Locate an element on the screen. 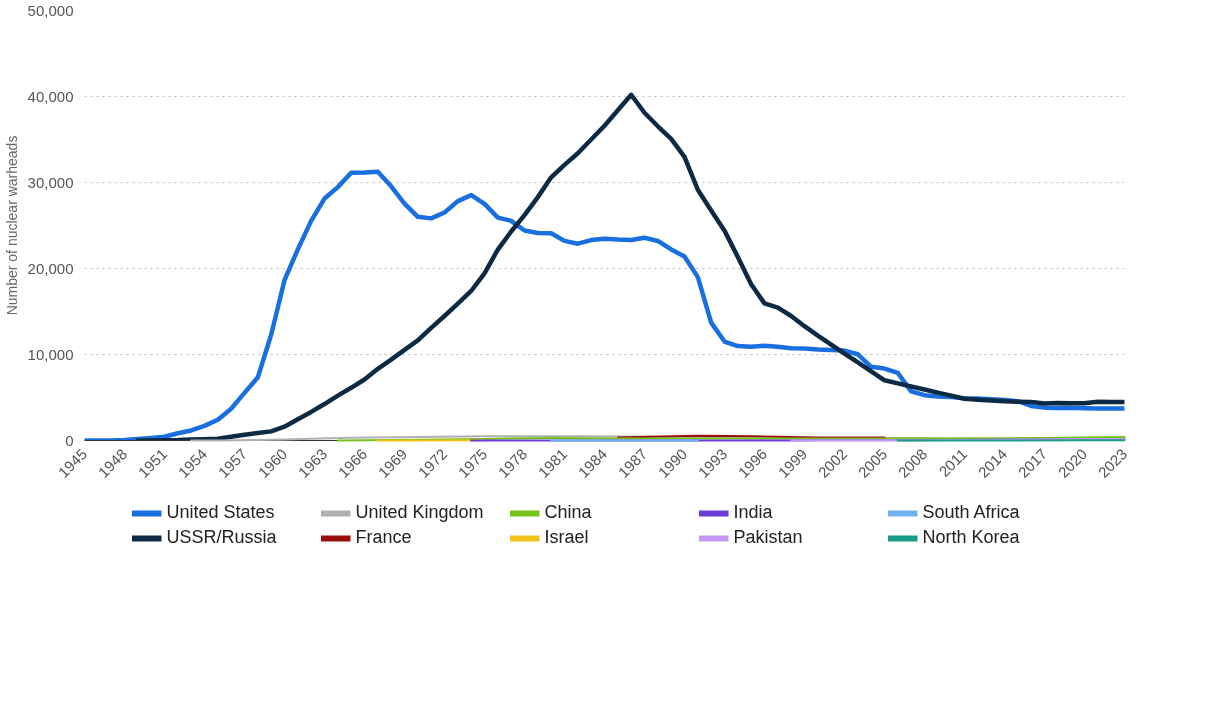 The image size is (1206, 715). legend-label: India is located at coordinates (753, 512).